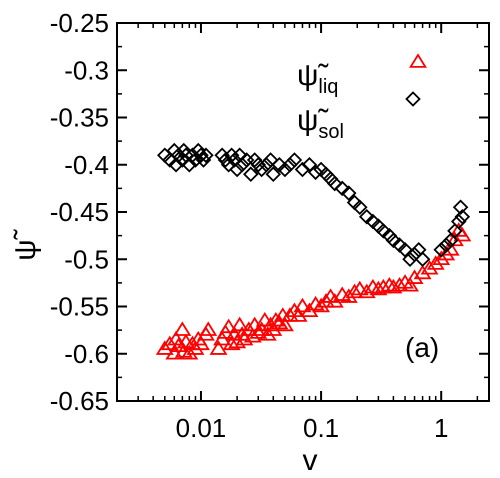 The image size is (500, 478). I want to click on x-tick-label: 0.1, so click(321, 428).